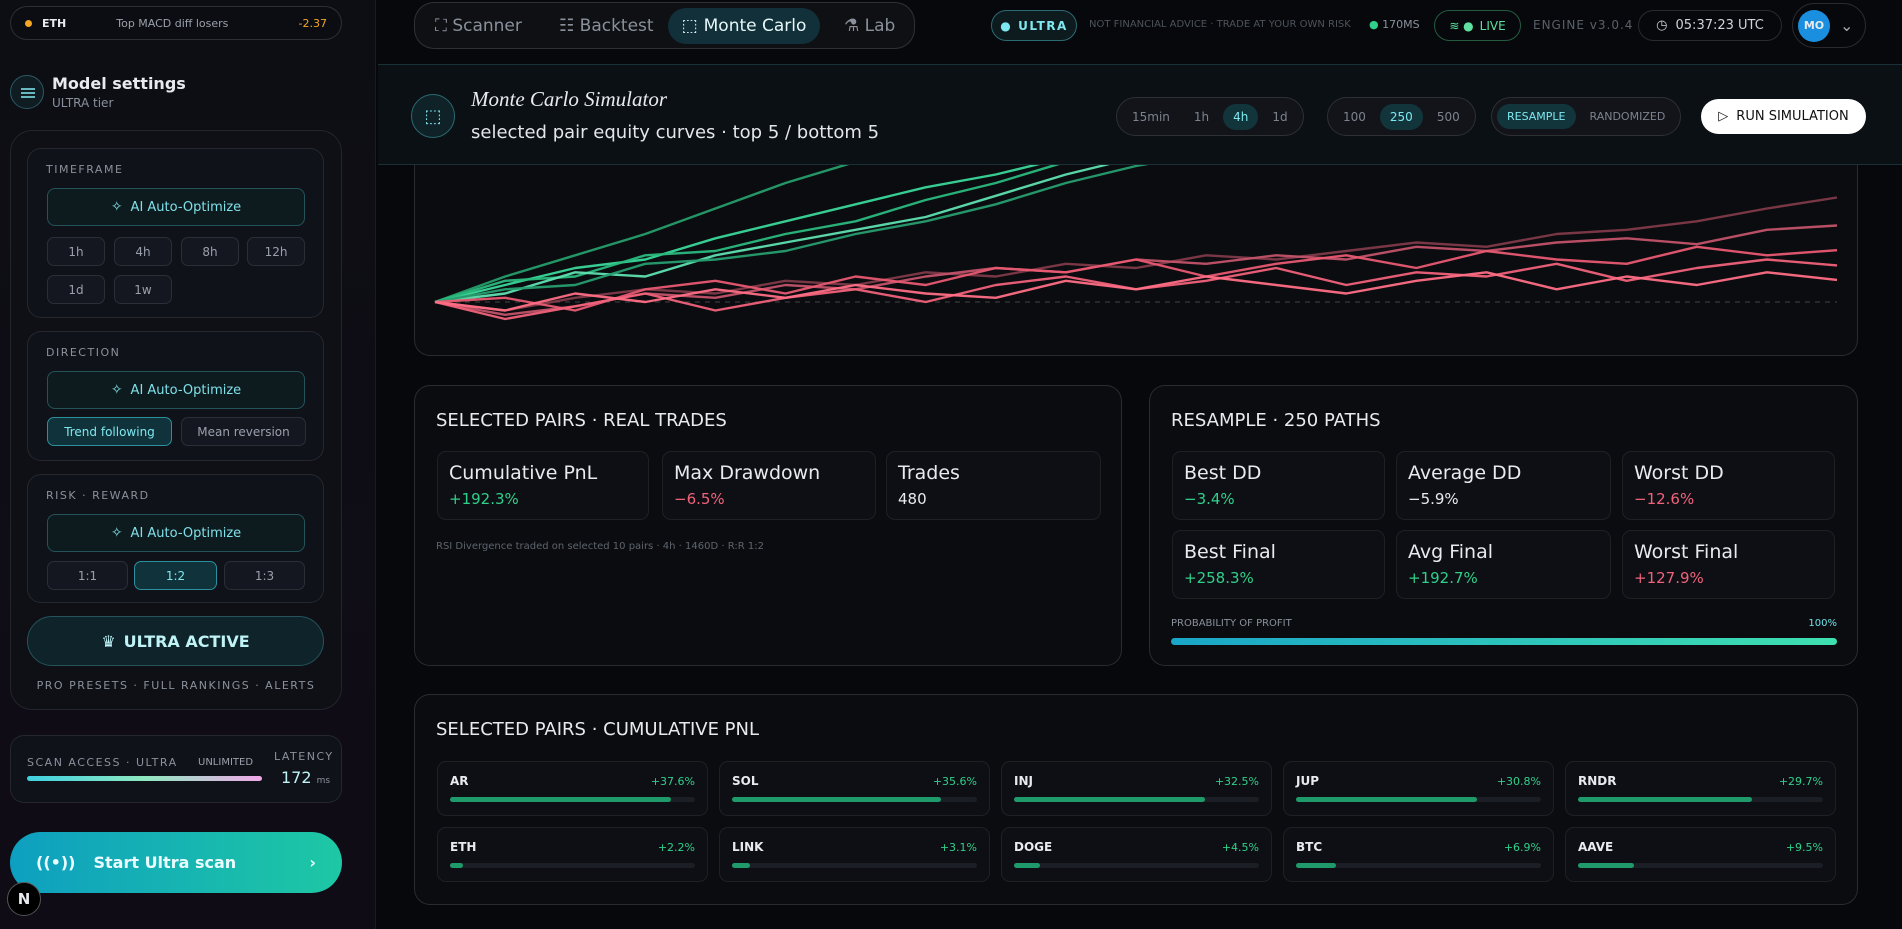 This screenshot has width=1902, height=929. Describe the element at coordinates (1136, 854) in the screenshot. I see `pair-card: DOGE +4.5%` at that location.